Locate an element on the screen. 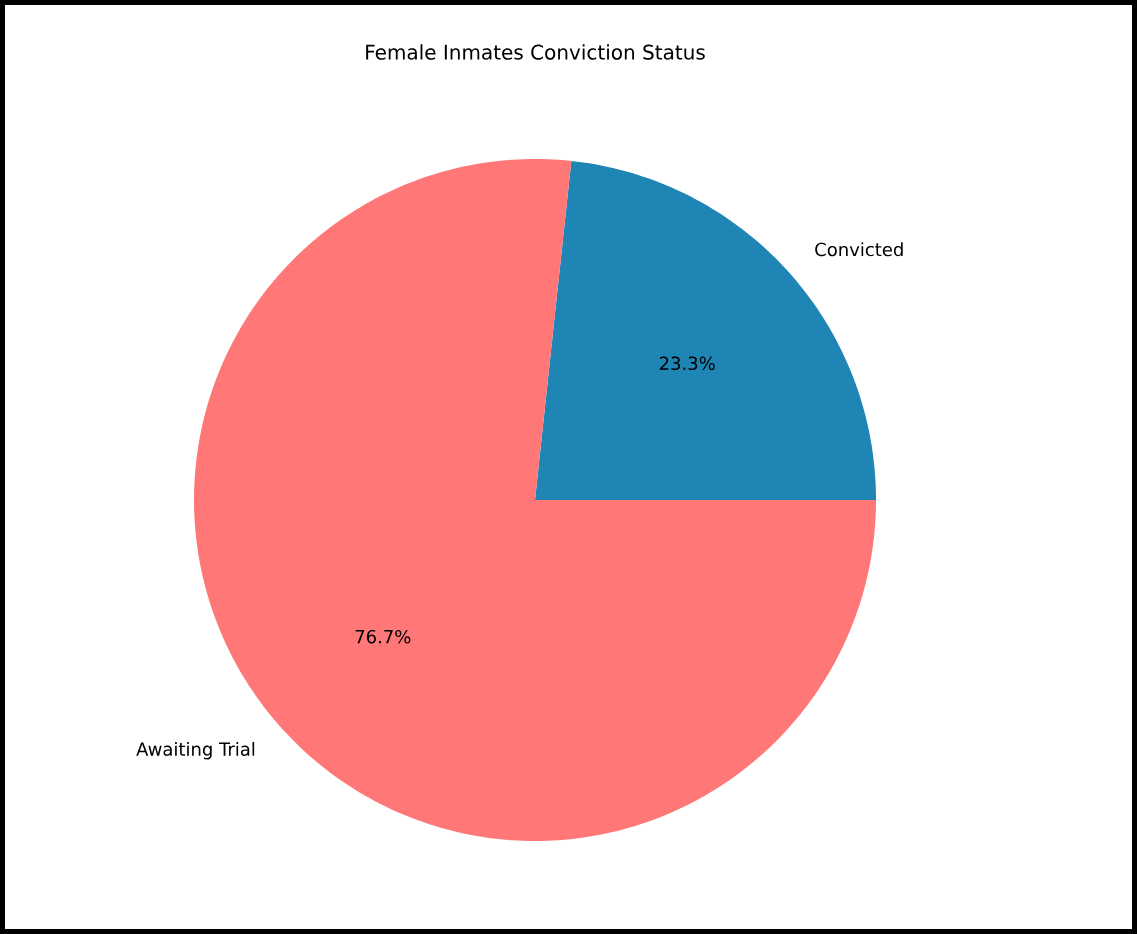  chart-title: Female Inmates Conviction Status is located at coordinates (535, 52).